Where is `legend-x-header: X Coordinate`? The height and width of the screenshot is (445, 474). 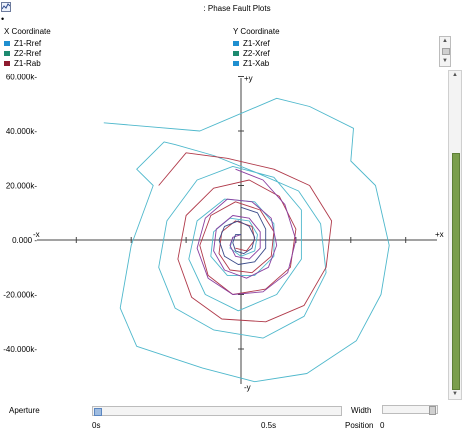 legend-x-header: X Coordinate is located at coordinates (27, 31).